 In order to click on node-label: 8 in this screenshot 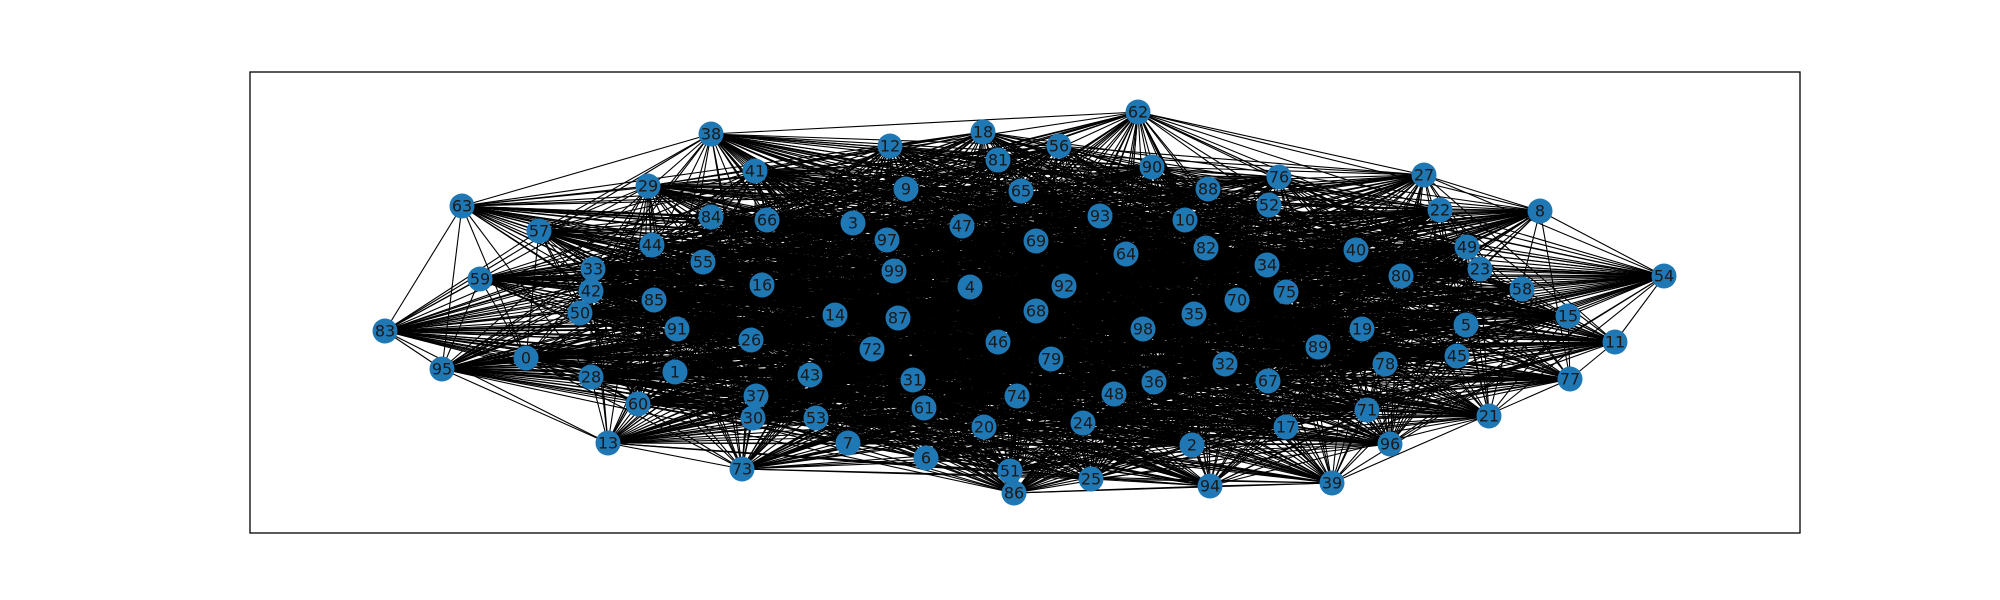, I will do `click(1540, 211)`.